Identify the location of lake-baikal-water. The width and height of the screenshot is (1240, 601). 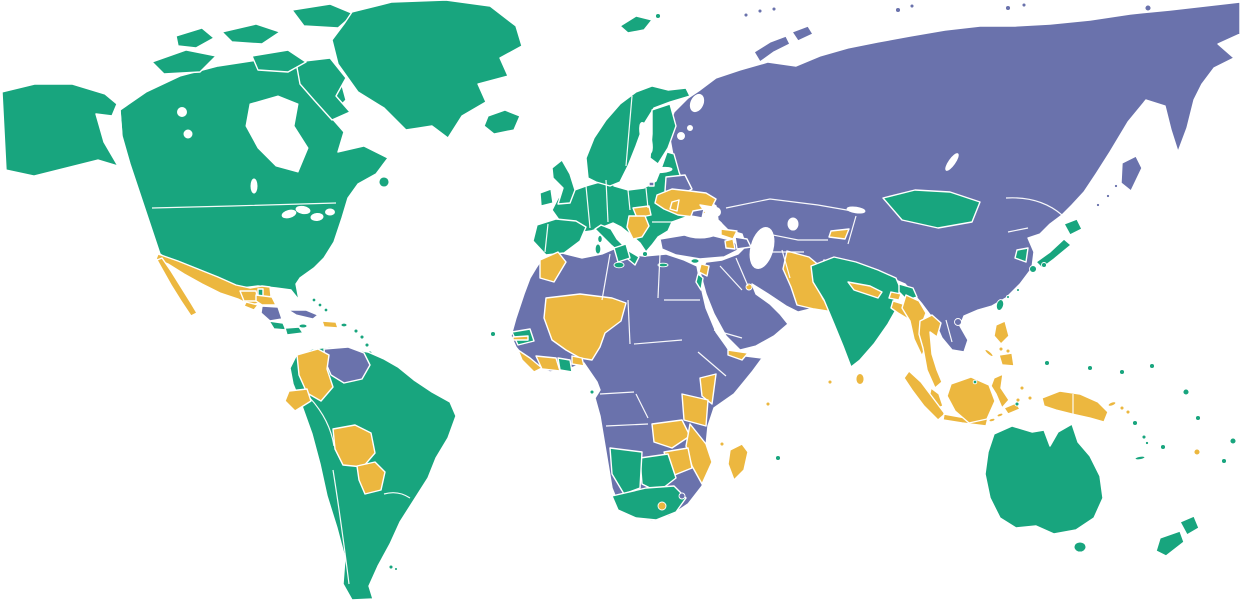
(952, 162).